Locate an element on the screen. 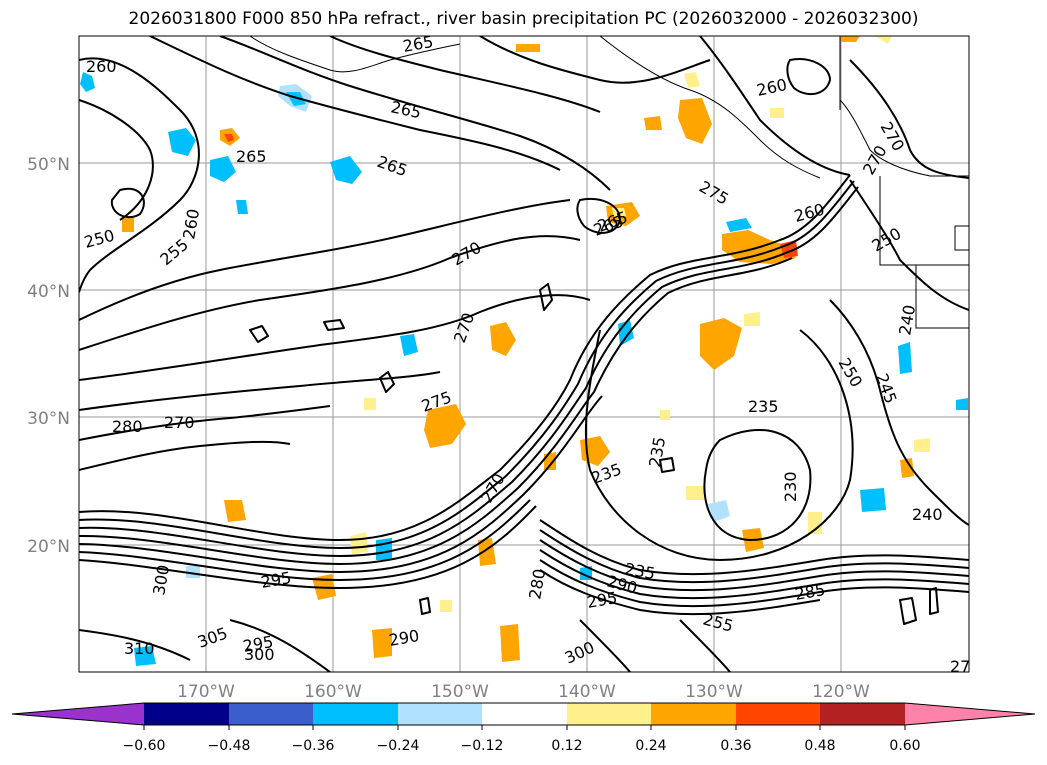 The image size is (1047, 765). colorbar-tick-label: −0.36 is located at coordinates (313, 746).